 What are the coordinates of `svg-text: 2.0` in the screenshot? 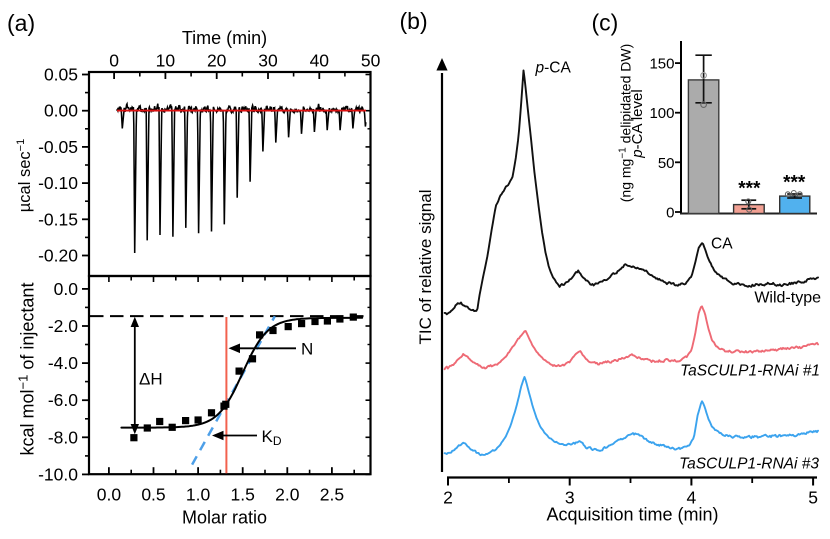 It's located at (287, 495).